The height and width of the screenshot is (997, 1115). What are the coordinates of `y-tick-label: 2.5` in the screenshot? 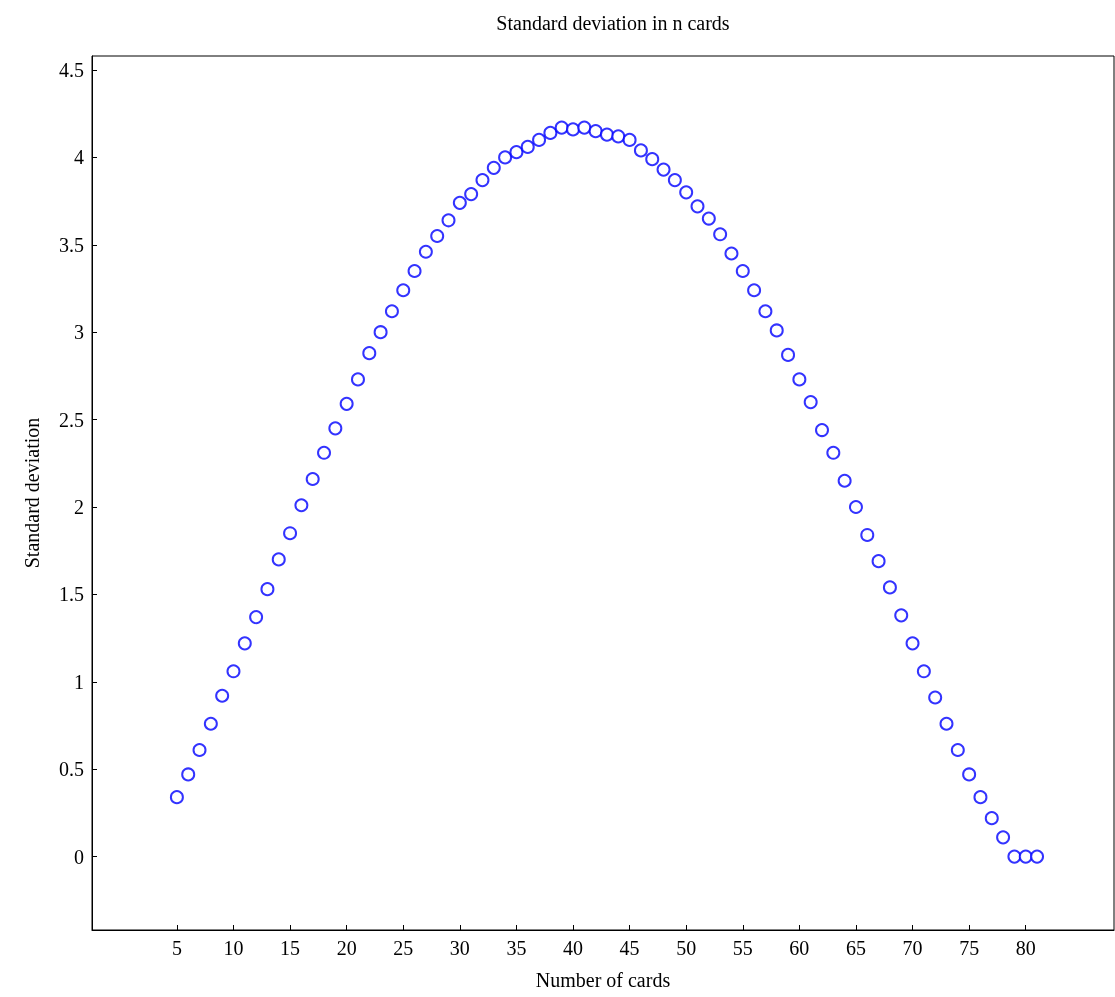 It's located at (71, 419).